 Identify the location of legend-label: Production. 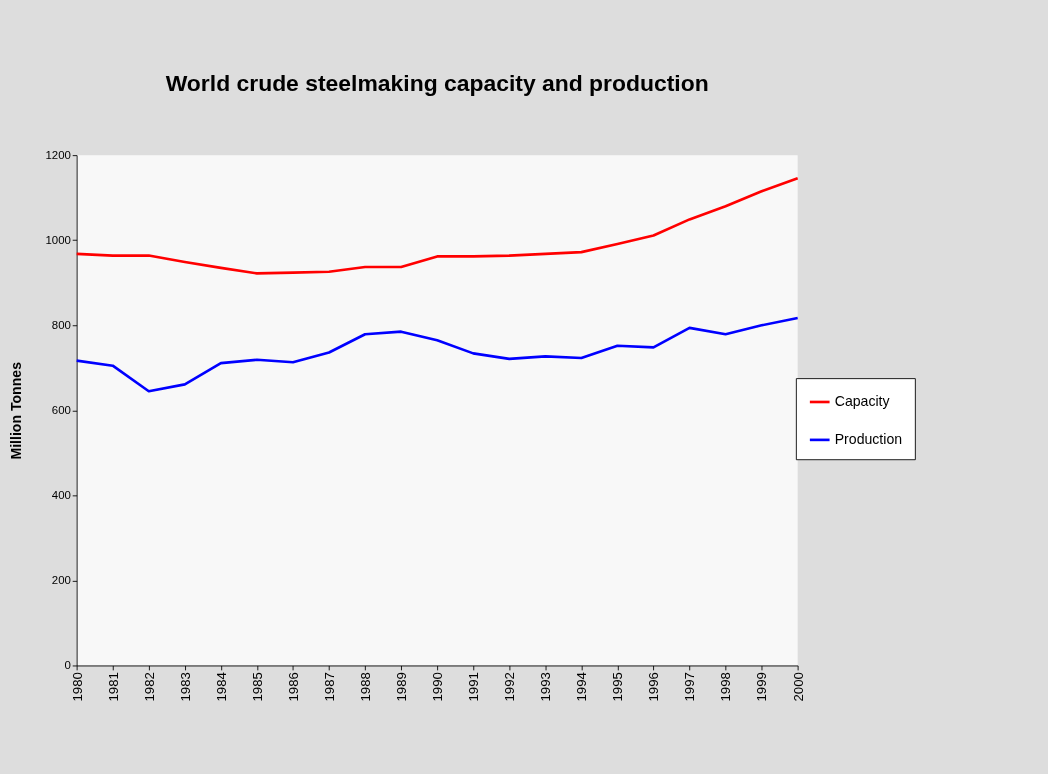
(868, 439).